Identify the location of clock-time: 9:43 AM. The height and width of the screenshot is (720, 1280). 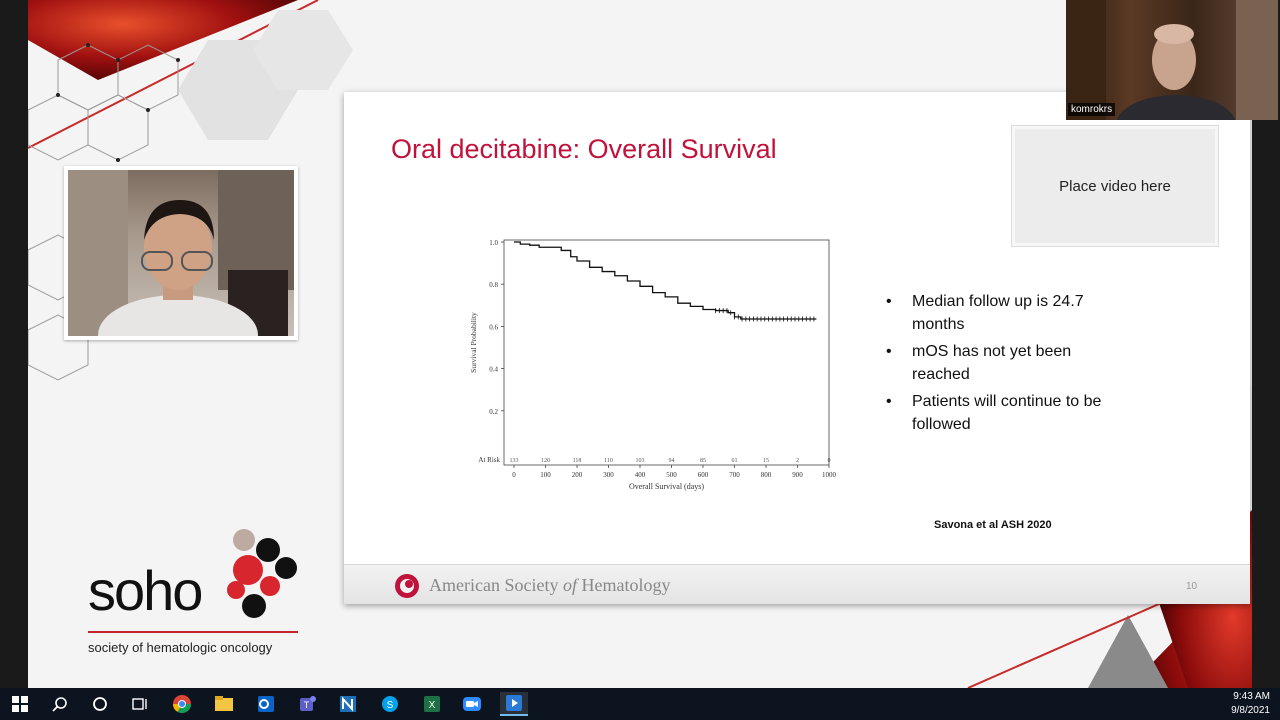
(1251, 696).